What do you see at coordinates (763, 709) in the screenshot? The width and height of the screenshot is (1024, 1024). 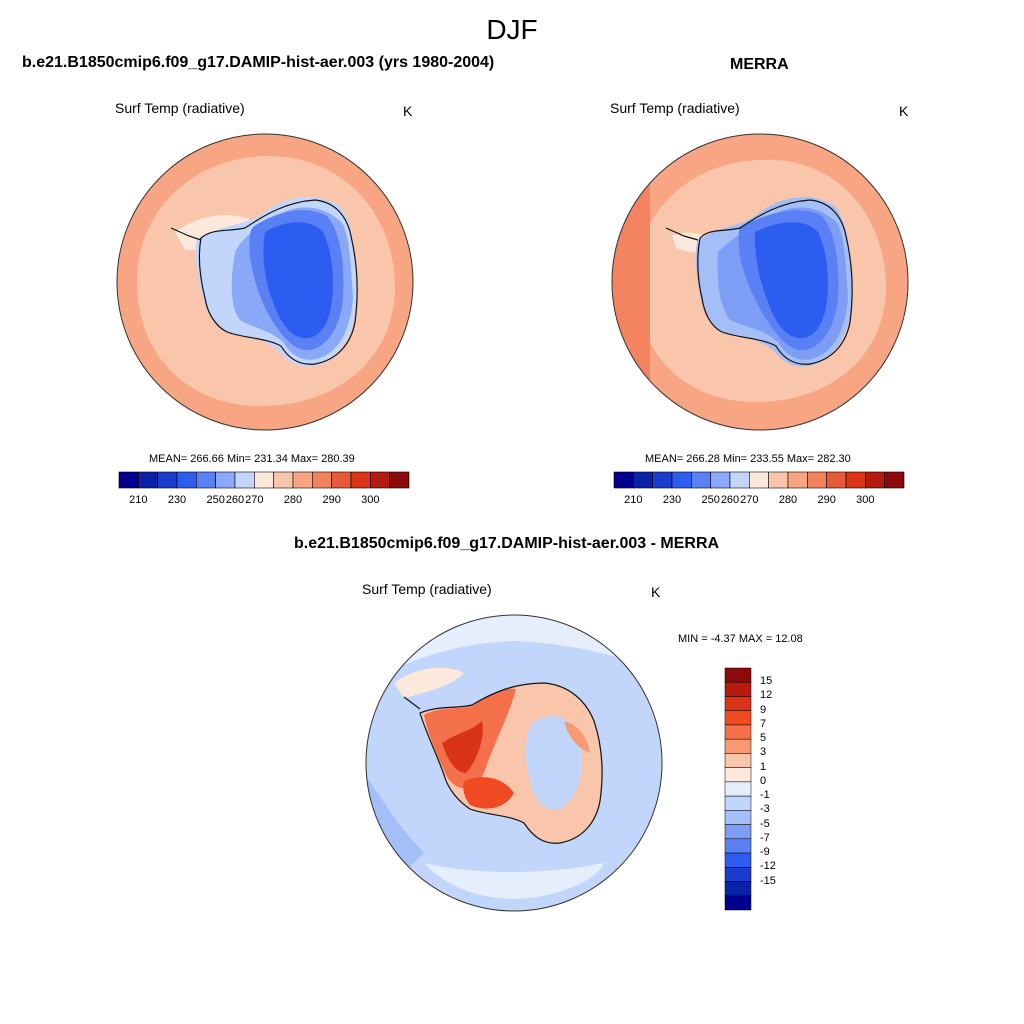 I see `diff-colorbar-tick-label: 9` at bounding box center [763, 709].